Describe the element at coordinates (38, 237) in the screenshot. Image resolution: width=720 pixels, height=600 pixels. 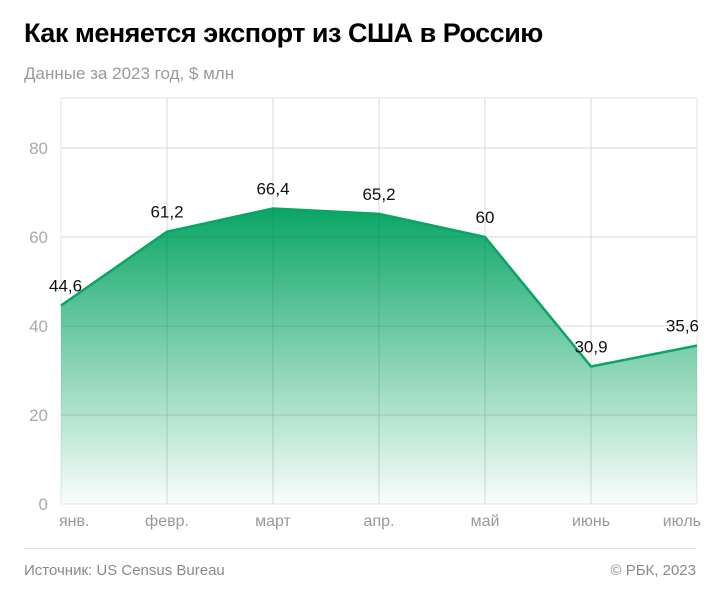
I see `y-tick-label: 60` at that location.